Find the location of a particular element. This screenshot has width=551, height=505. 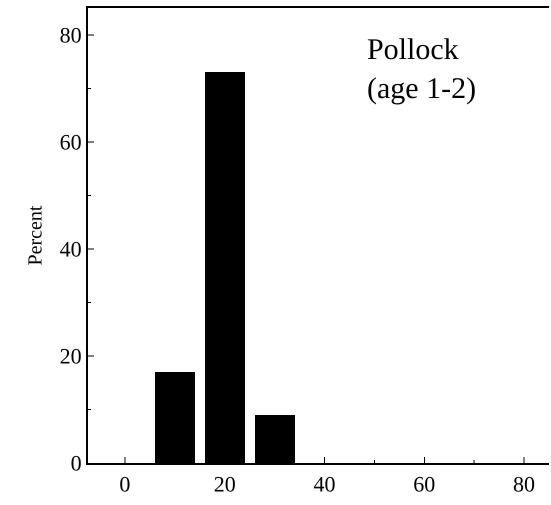

y-tick-label: 80 is located at coordinates (71, 35).